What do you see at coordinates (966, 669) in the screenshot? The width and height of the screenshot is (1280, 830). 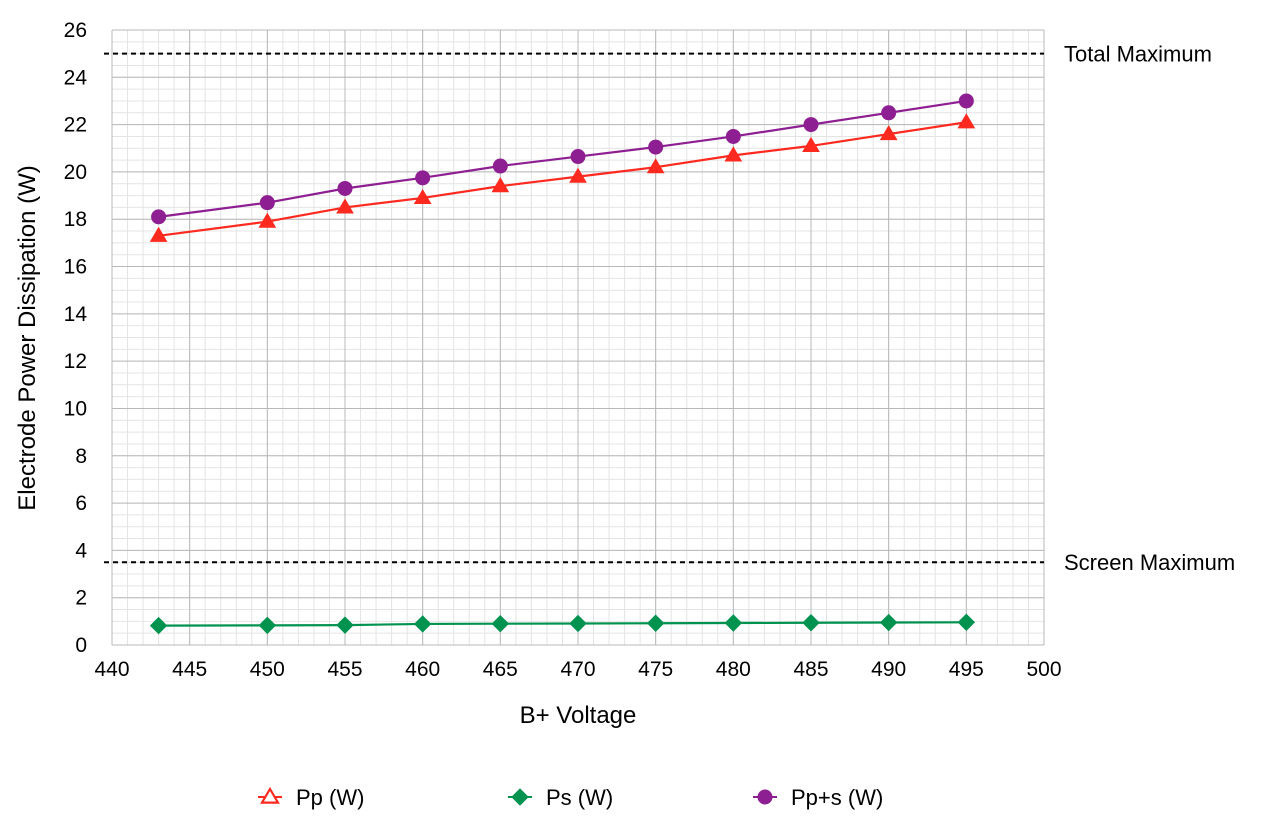 I see `x-tick-label: 495` at bounding box center [966, 669].